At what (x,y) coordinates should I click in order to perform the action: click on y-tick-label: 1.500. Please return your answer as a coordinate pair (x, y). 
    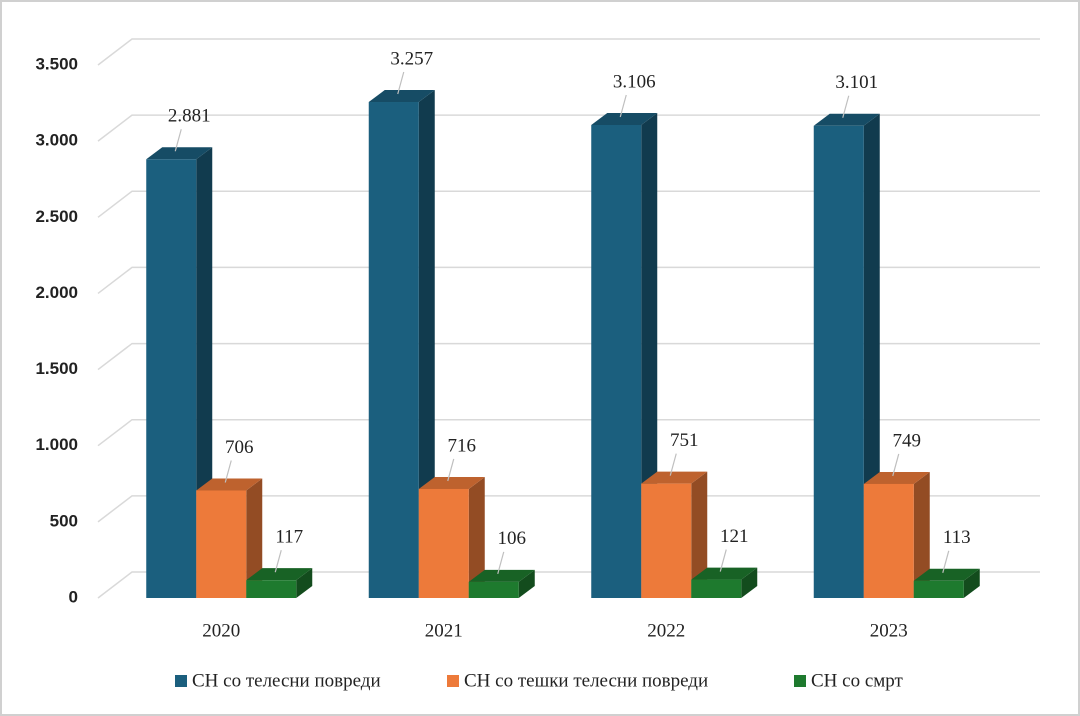
    Looking at the image, I should click on (56, 368).